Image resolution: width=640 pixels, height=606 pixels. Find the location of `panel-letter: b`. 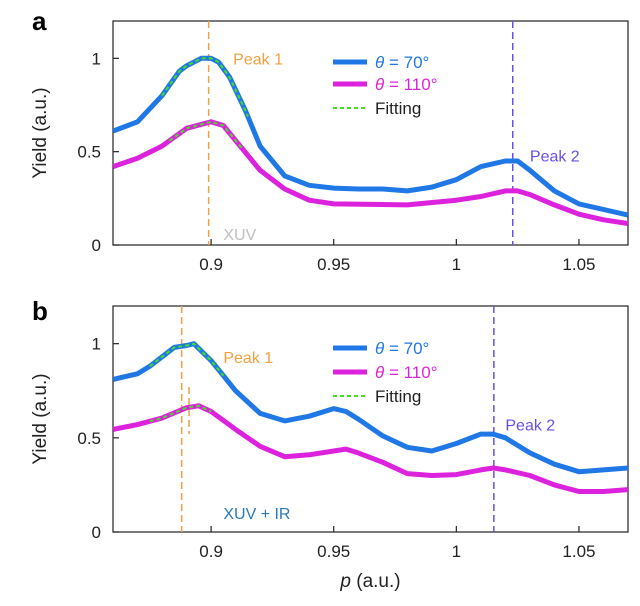

panel-letter: b is located at coordinates (40, 311).